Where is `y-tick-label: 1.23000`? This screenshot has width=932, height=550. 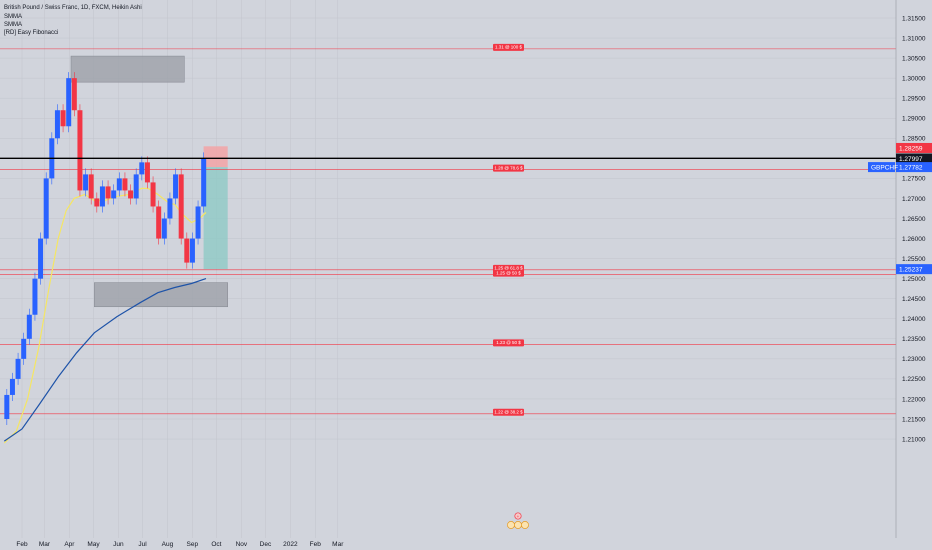 y-tick-label: 1.23000 is located at coordinates (914, 359).